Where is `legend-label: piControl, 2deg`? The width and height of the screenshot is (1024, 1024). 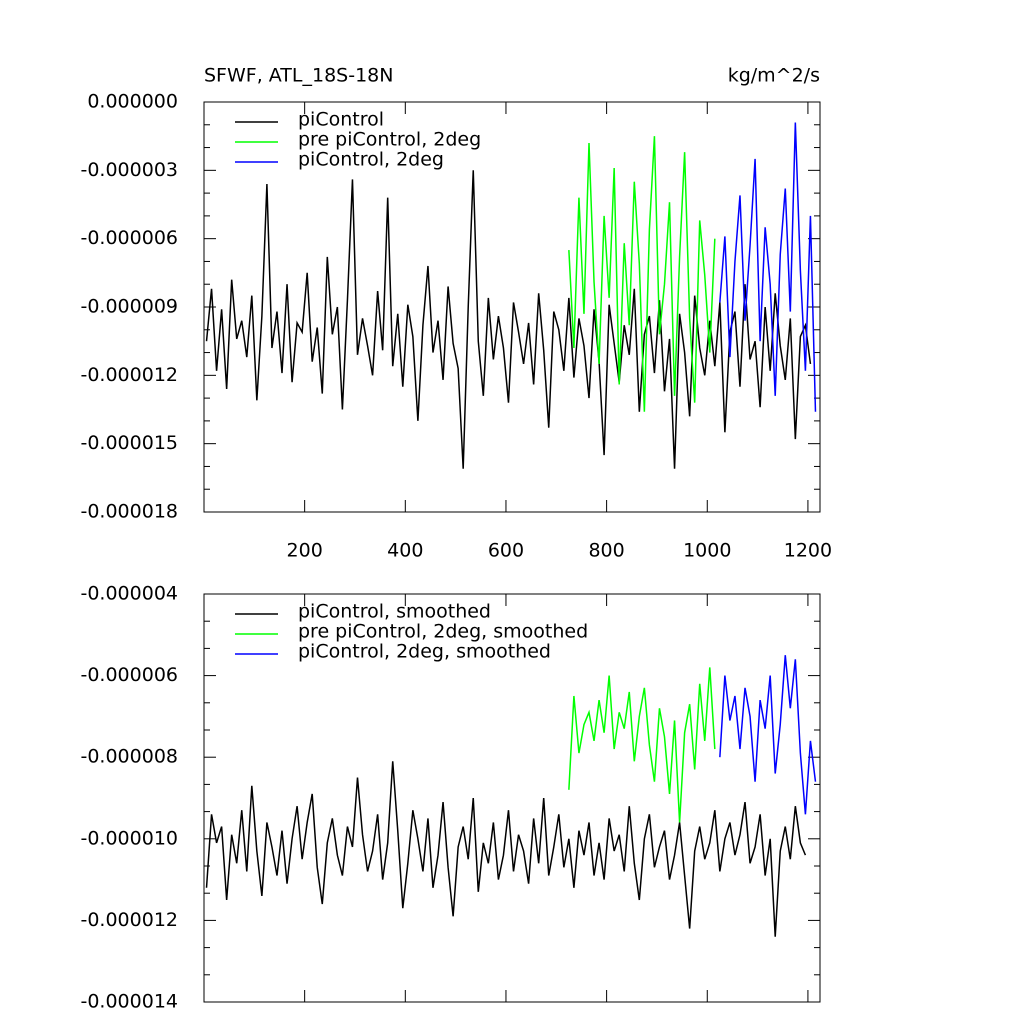 legend-label: piControl, 2deg is located at coordinates (371, 160).